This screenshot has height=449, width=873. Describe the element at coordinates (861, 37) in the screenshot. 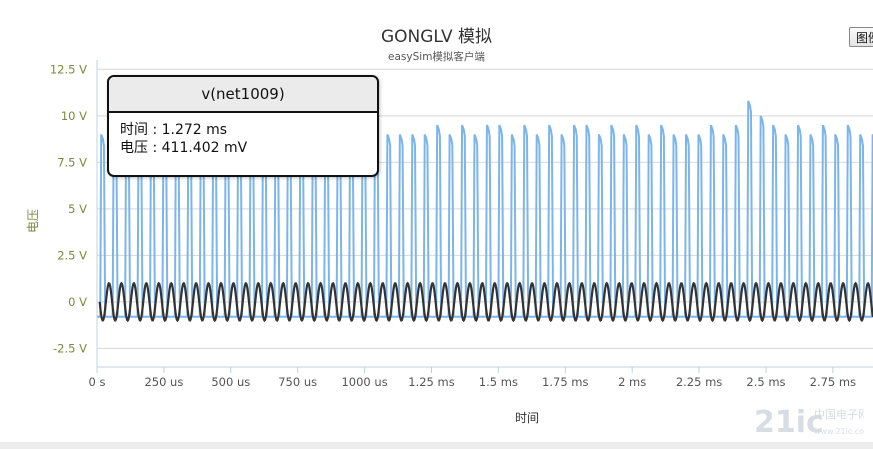

I see `legend-button: 图例` at that location.